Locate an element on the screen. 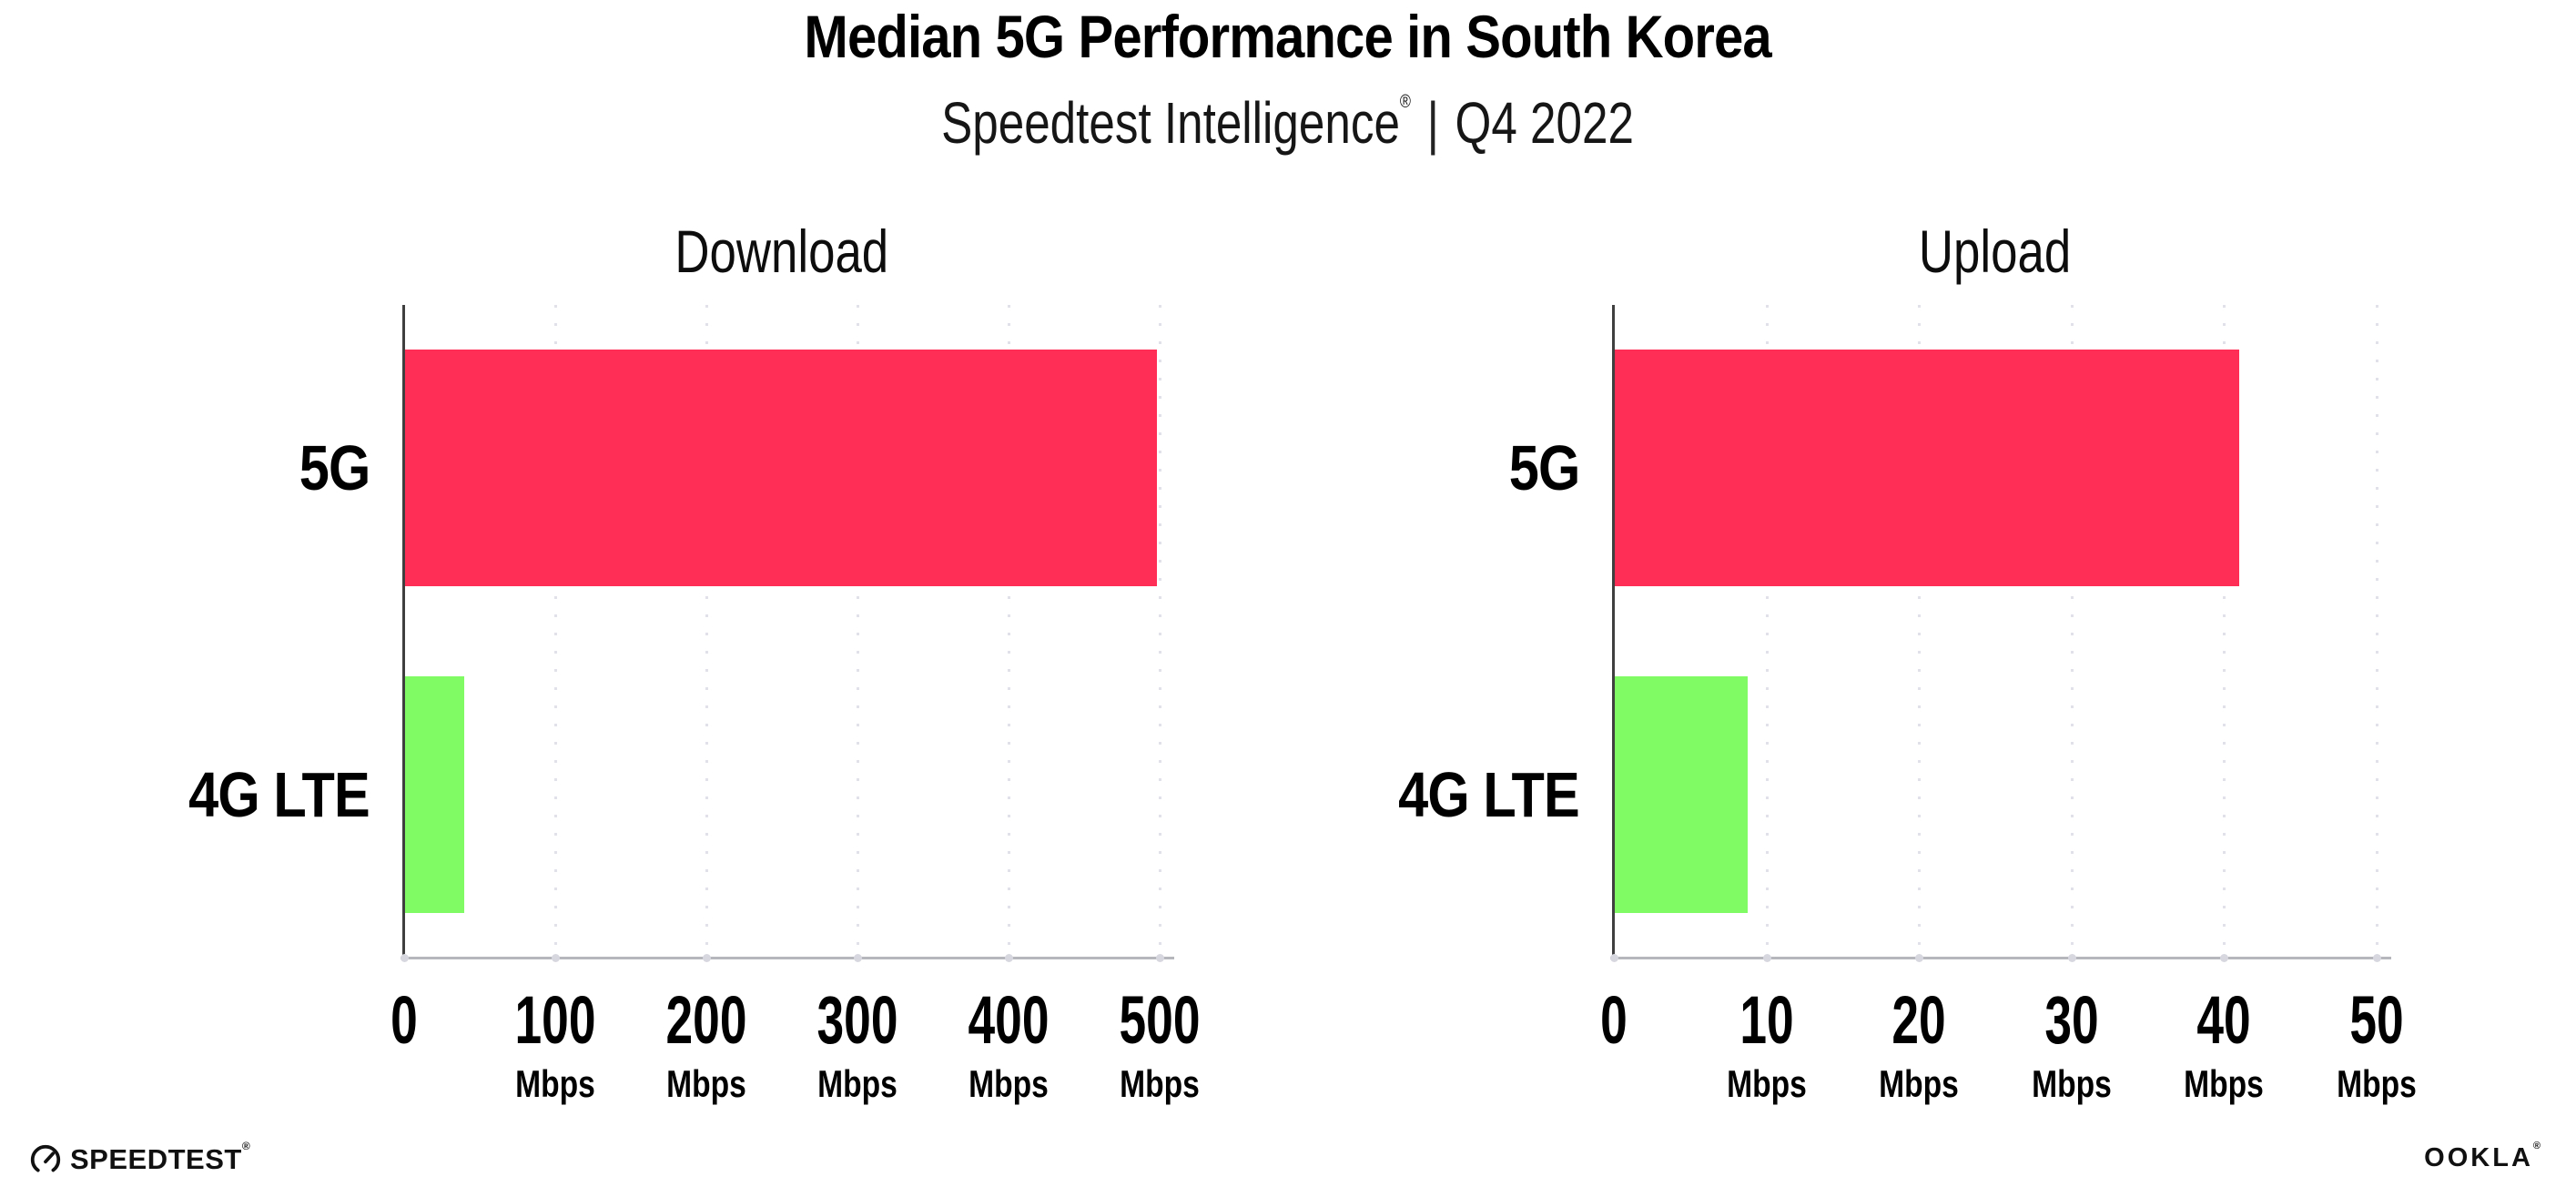 The width and height of the screenshot is (2576, 1197). x-tick-label-100: 100 Mbps is located at coordinates (555, 1045).